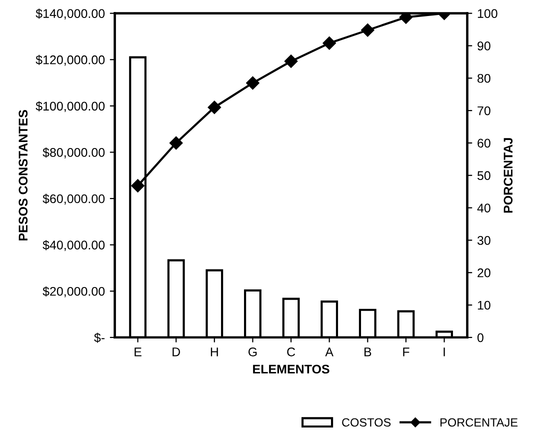  I want to click on y2-tick-label: 30, so click(483, 240).